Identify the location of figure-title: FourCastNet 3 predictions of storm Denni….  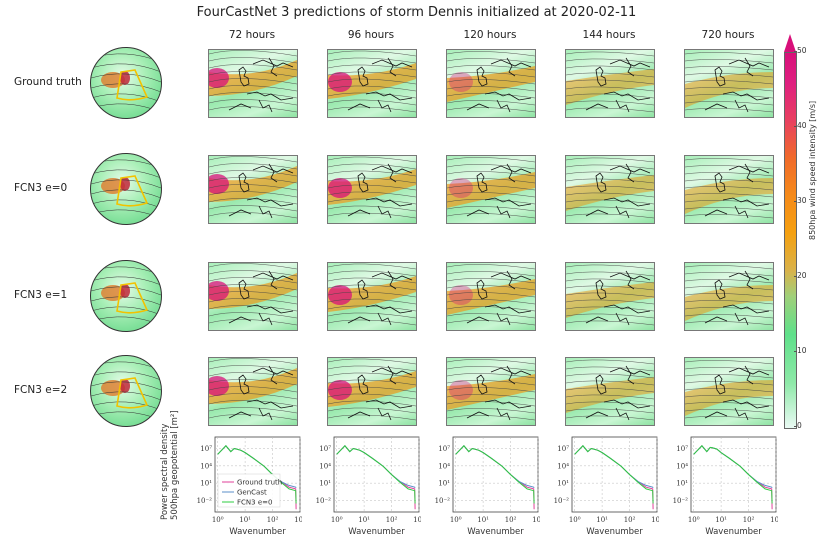
(416, 12).